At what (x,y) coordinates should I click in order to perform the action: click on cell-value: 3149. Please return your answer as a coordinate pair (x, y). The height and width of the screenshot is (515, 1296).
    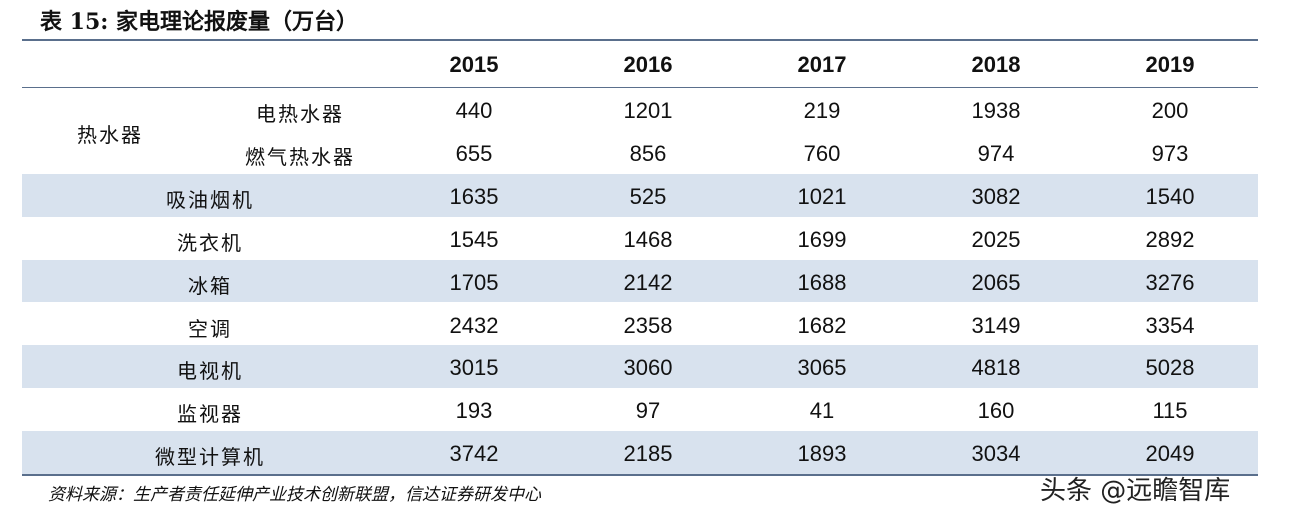
    Looking at the image, I should click on (996, 325).